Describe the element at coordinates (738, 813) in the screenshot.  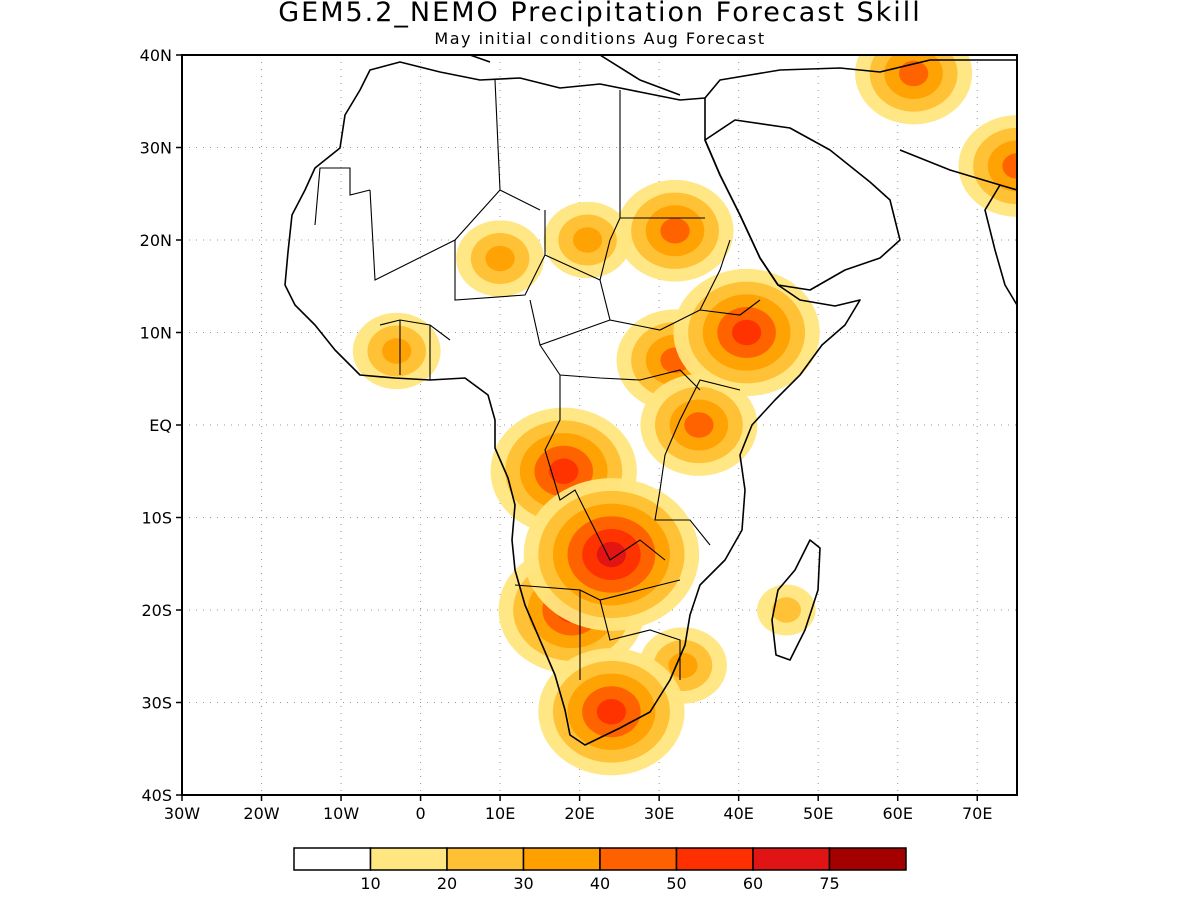
I see `lon-label: 40E` at that location.